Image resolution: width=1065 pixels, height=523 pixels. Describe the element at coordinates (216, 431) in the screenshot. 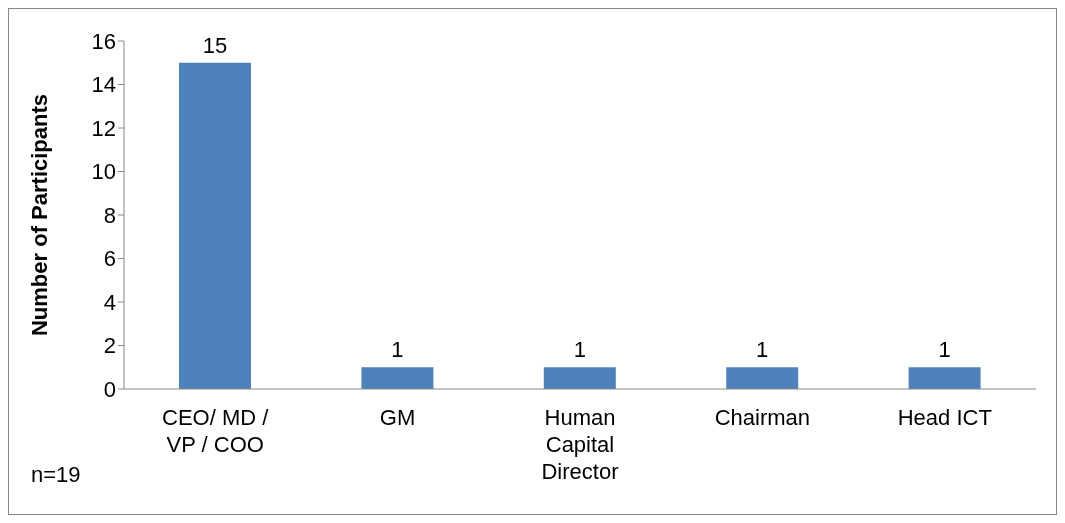

I see `x-tick-label: CEO/ MD / VP / COO` at that location.